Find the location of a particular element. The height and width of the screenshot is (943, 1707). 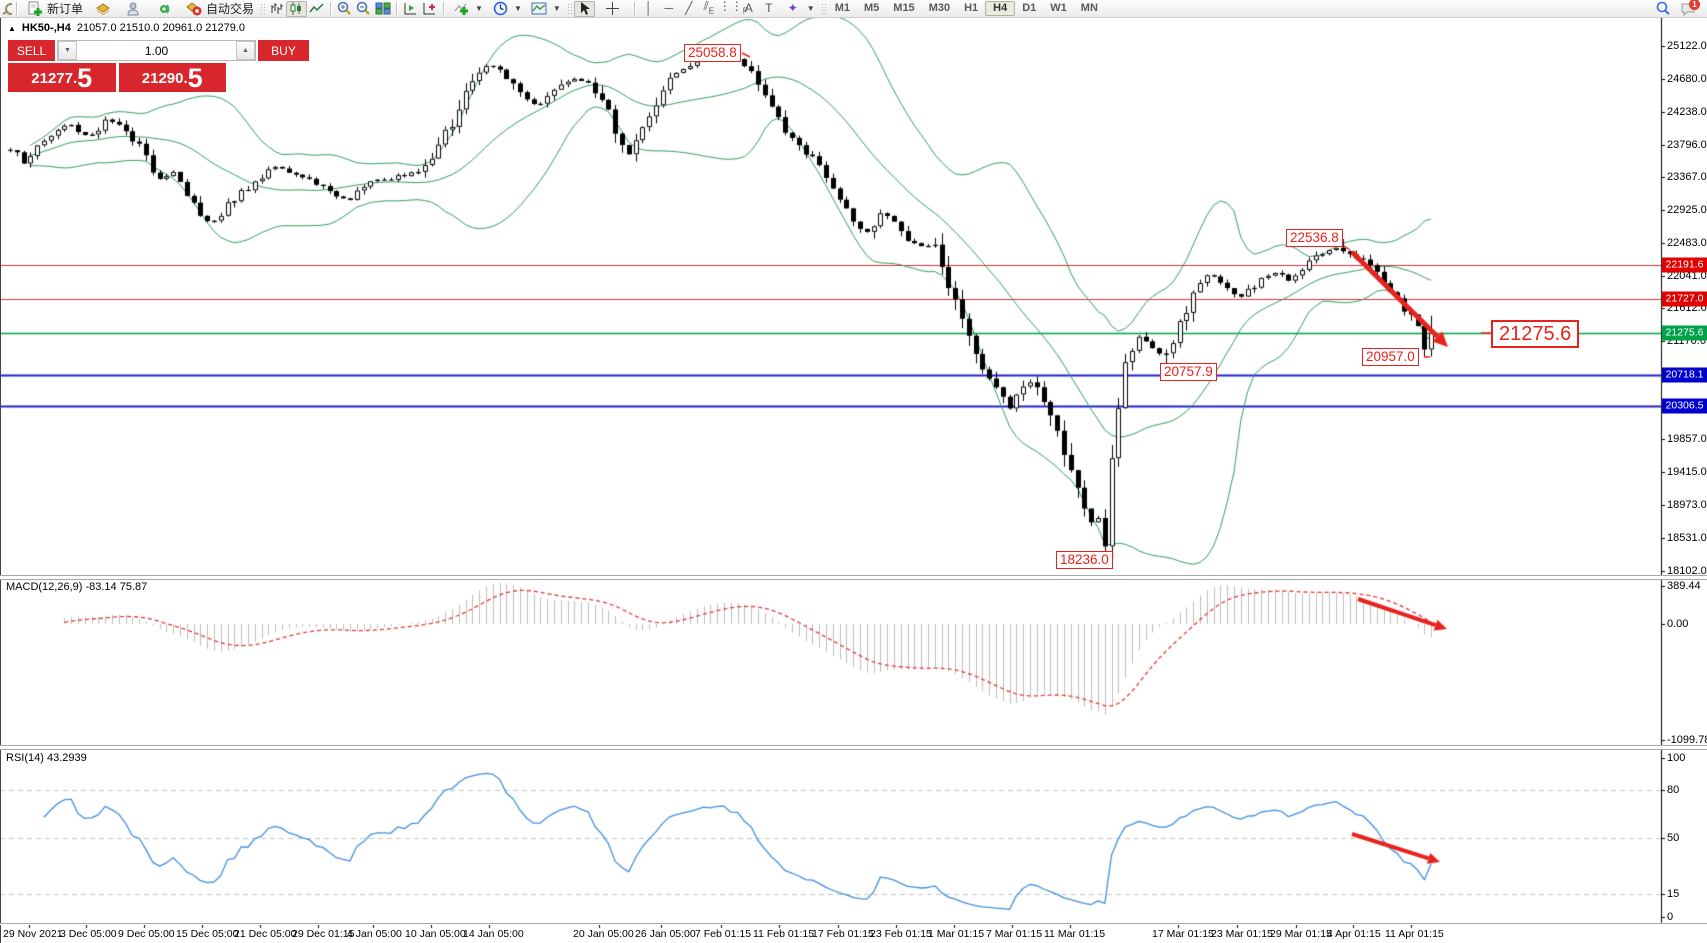

time-axis-label: 11 Mar 01:15 is located at coordinates (1075, 934).